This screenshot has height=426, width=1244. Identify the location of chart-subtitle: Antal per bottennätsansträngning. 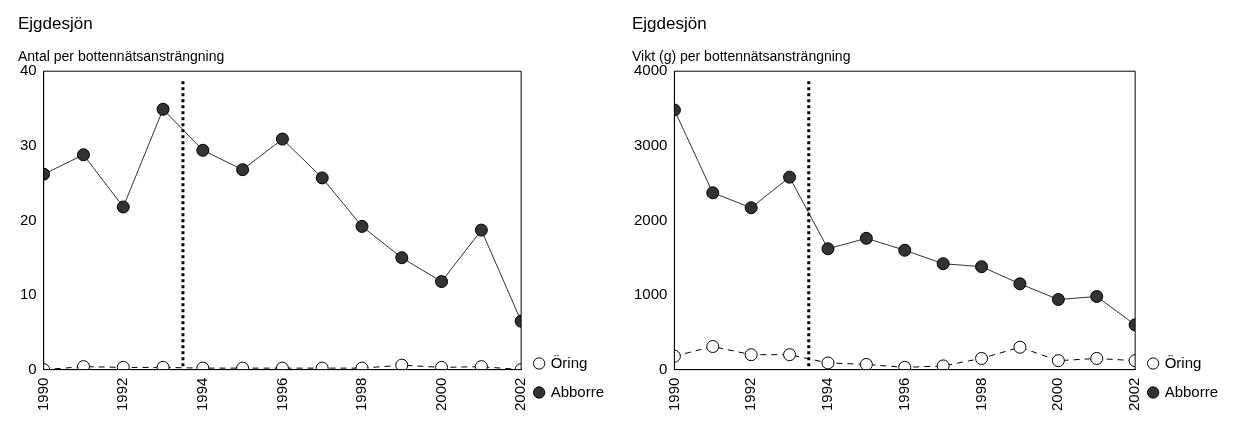
(121, 55).